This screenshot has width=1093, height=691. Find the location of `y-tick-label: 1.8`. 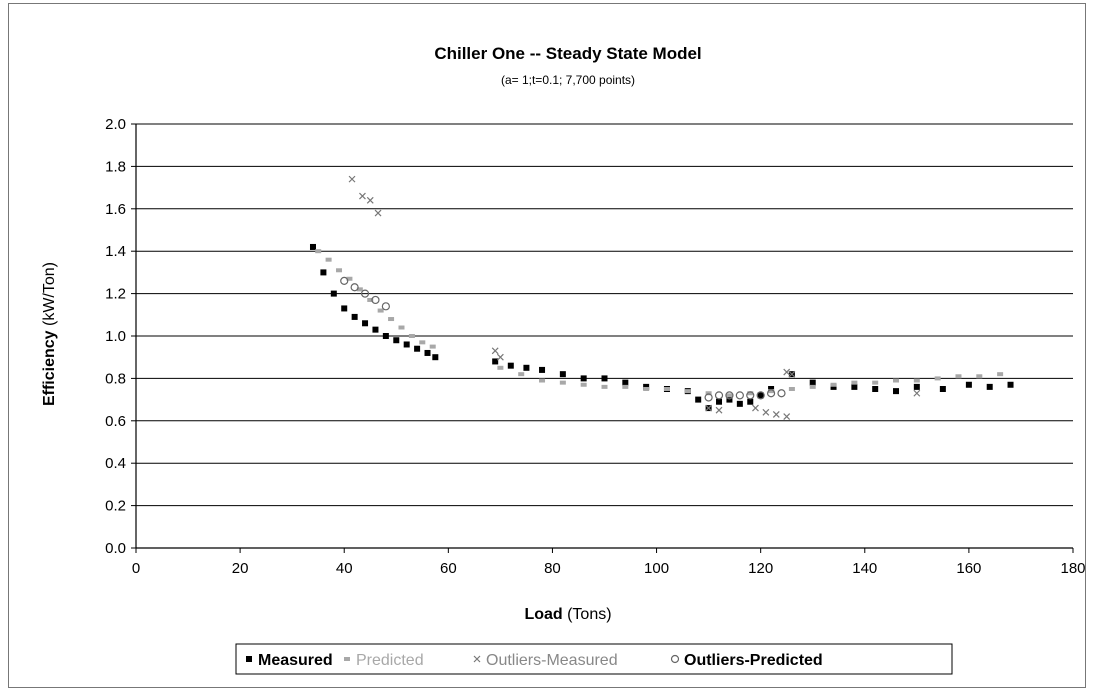

y-tick-label: 1.8 is located at coordinates (115, 166).